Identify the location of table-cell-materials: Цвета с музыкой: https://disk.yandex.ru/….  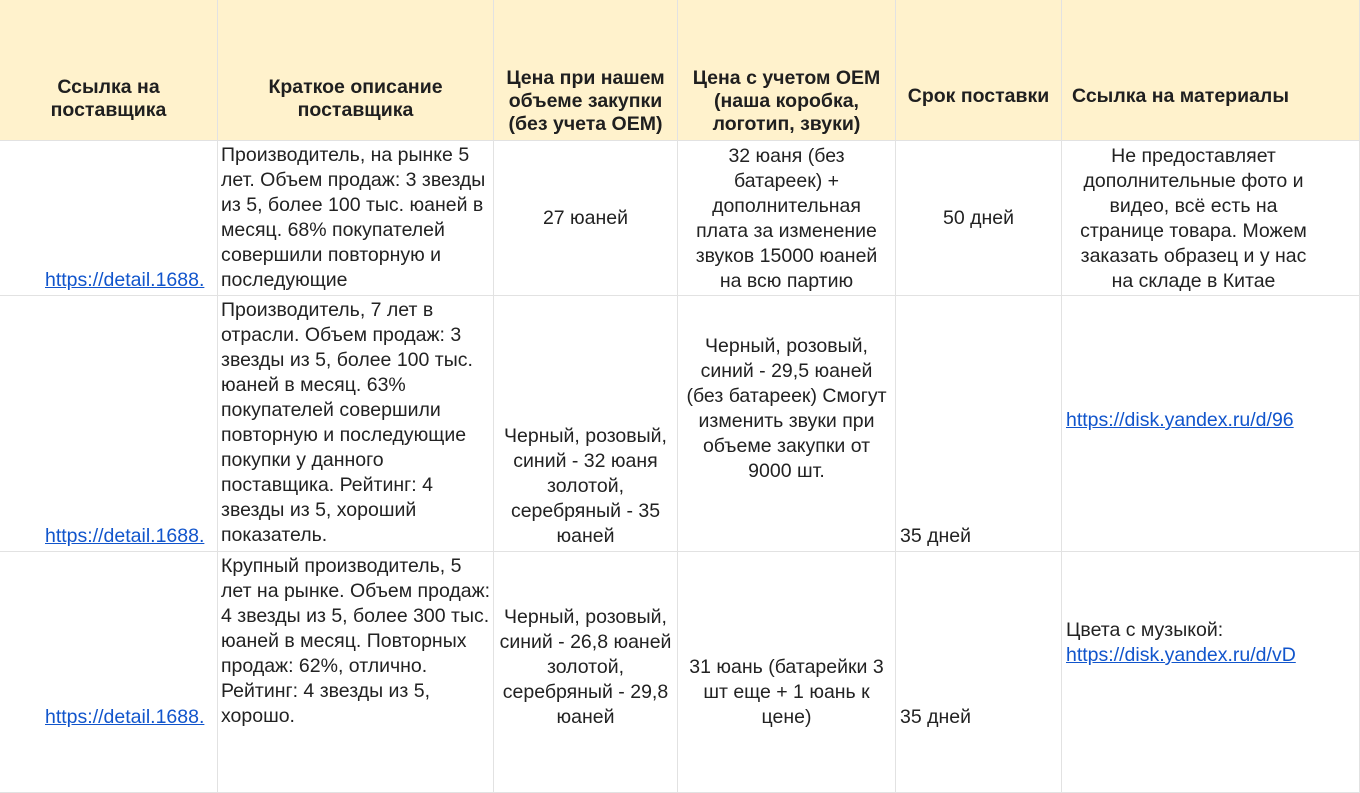
(1211, 672).